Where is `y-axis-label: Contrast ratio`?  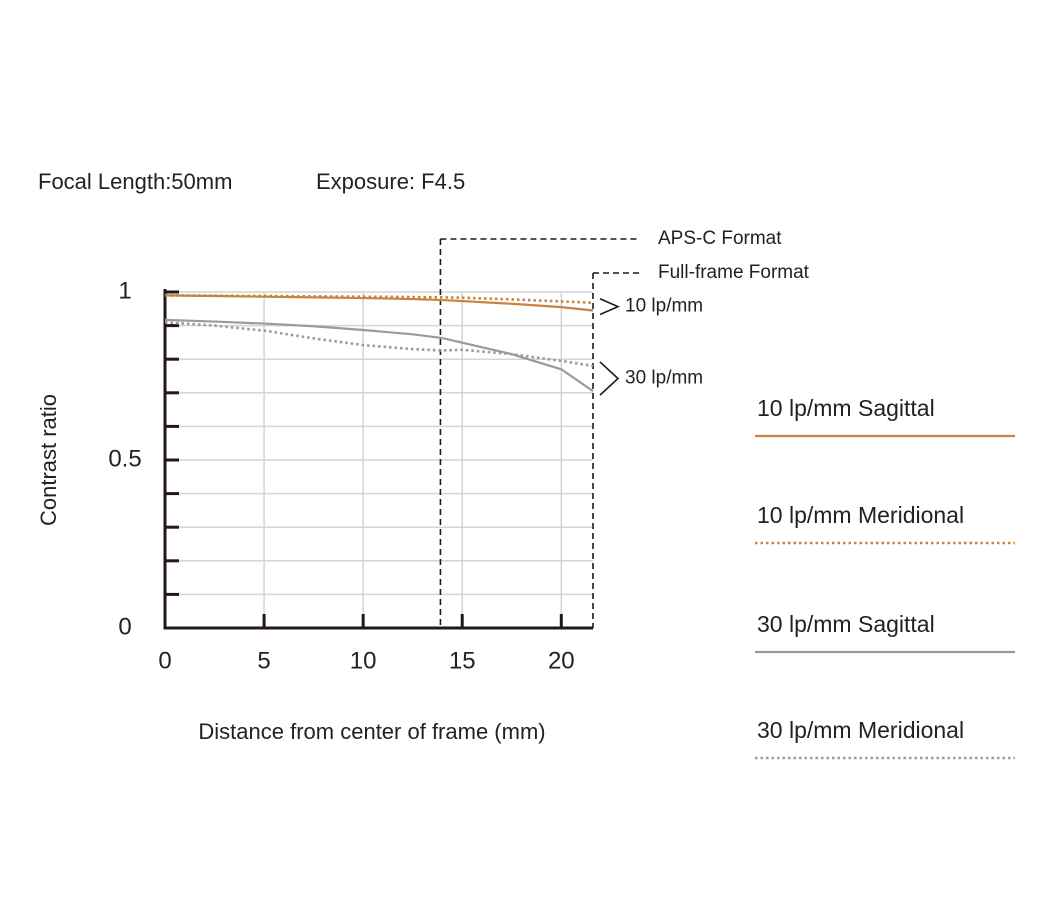
y-axis-label: Contrast ratio is located at coordinates (48, 460).